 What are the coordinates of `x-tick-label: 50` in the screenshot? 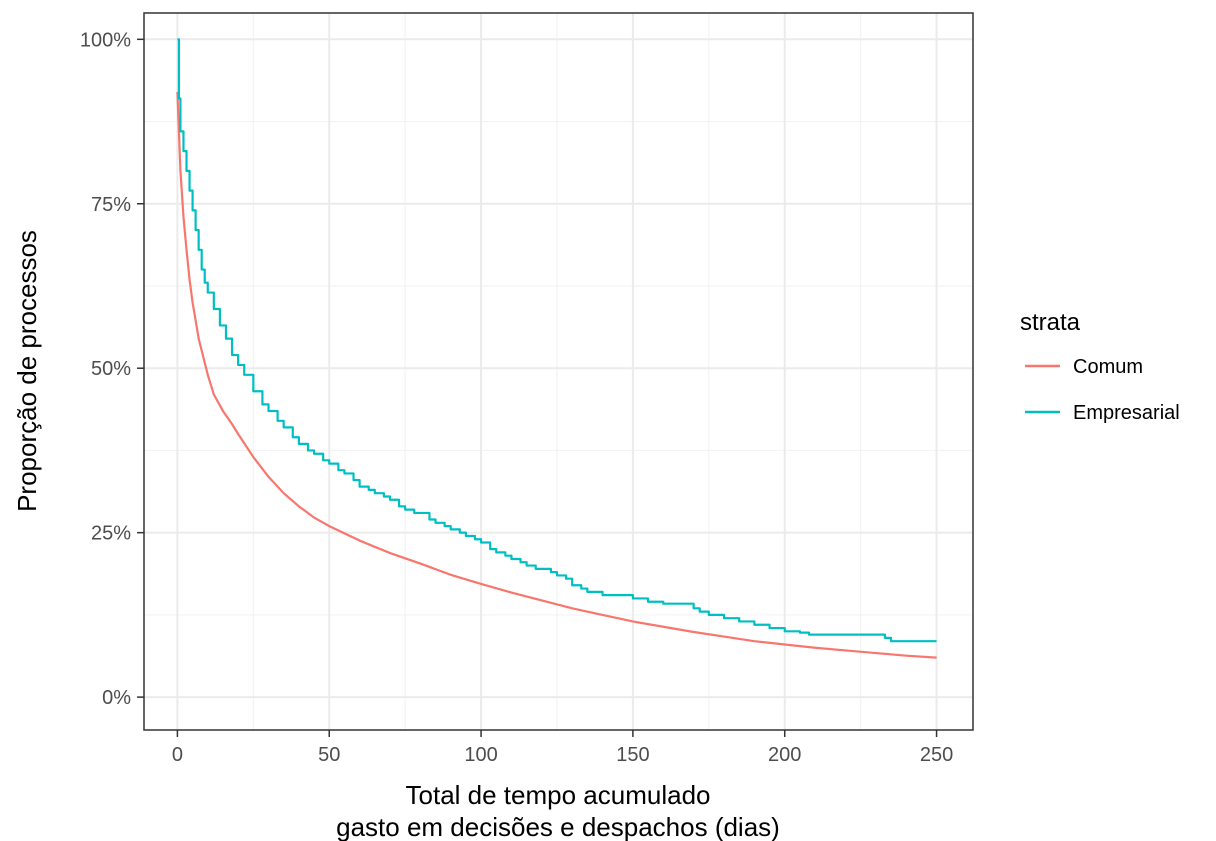 It's located at (329, 755).